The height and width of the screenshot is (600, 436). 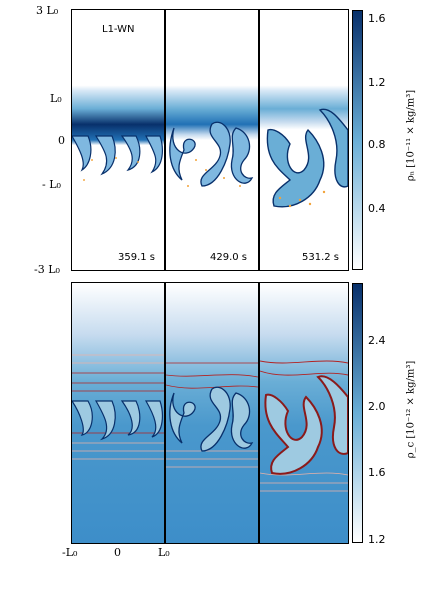 What do you see at coordinates (61, 140) in the screenshot?
I see `y-tick-label: 0` at bounding box center [61, 140].